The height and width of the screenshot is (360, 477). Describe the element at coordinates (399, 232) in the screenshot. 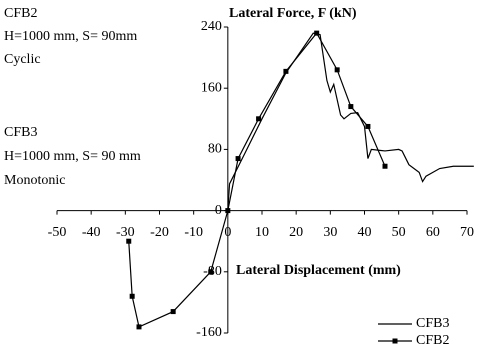

I see `x-tick-label: 50` at that location.